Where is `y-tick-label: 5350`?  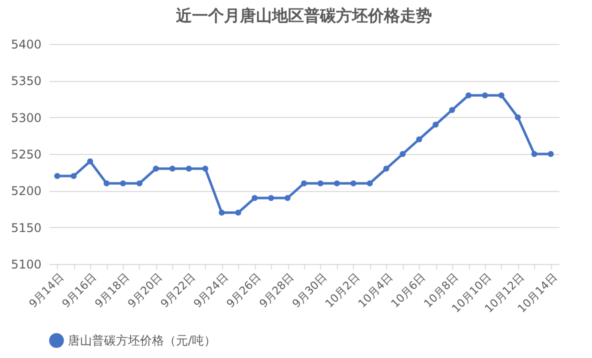 y-tick-label: 5350 is located at coordinates (26, 81).